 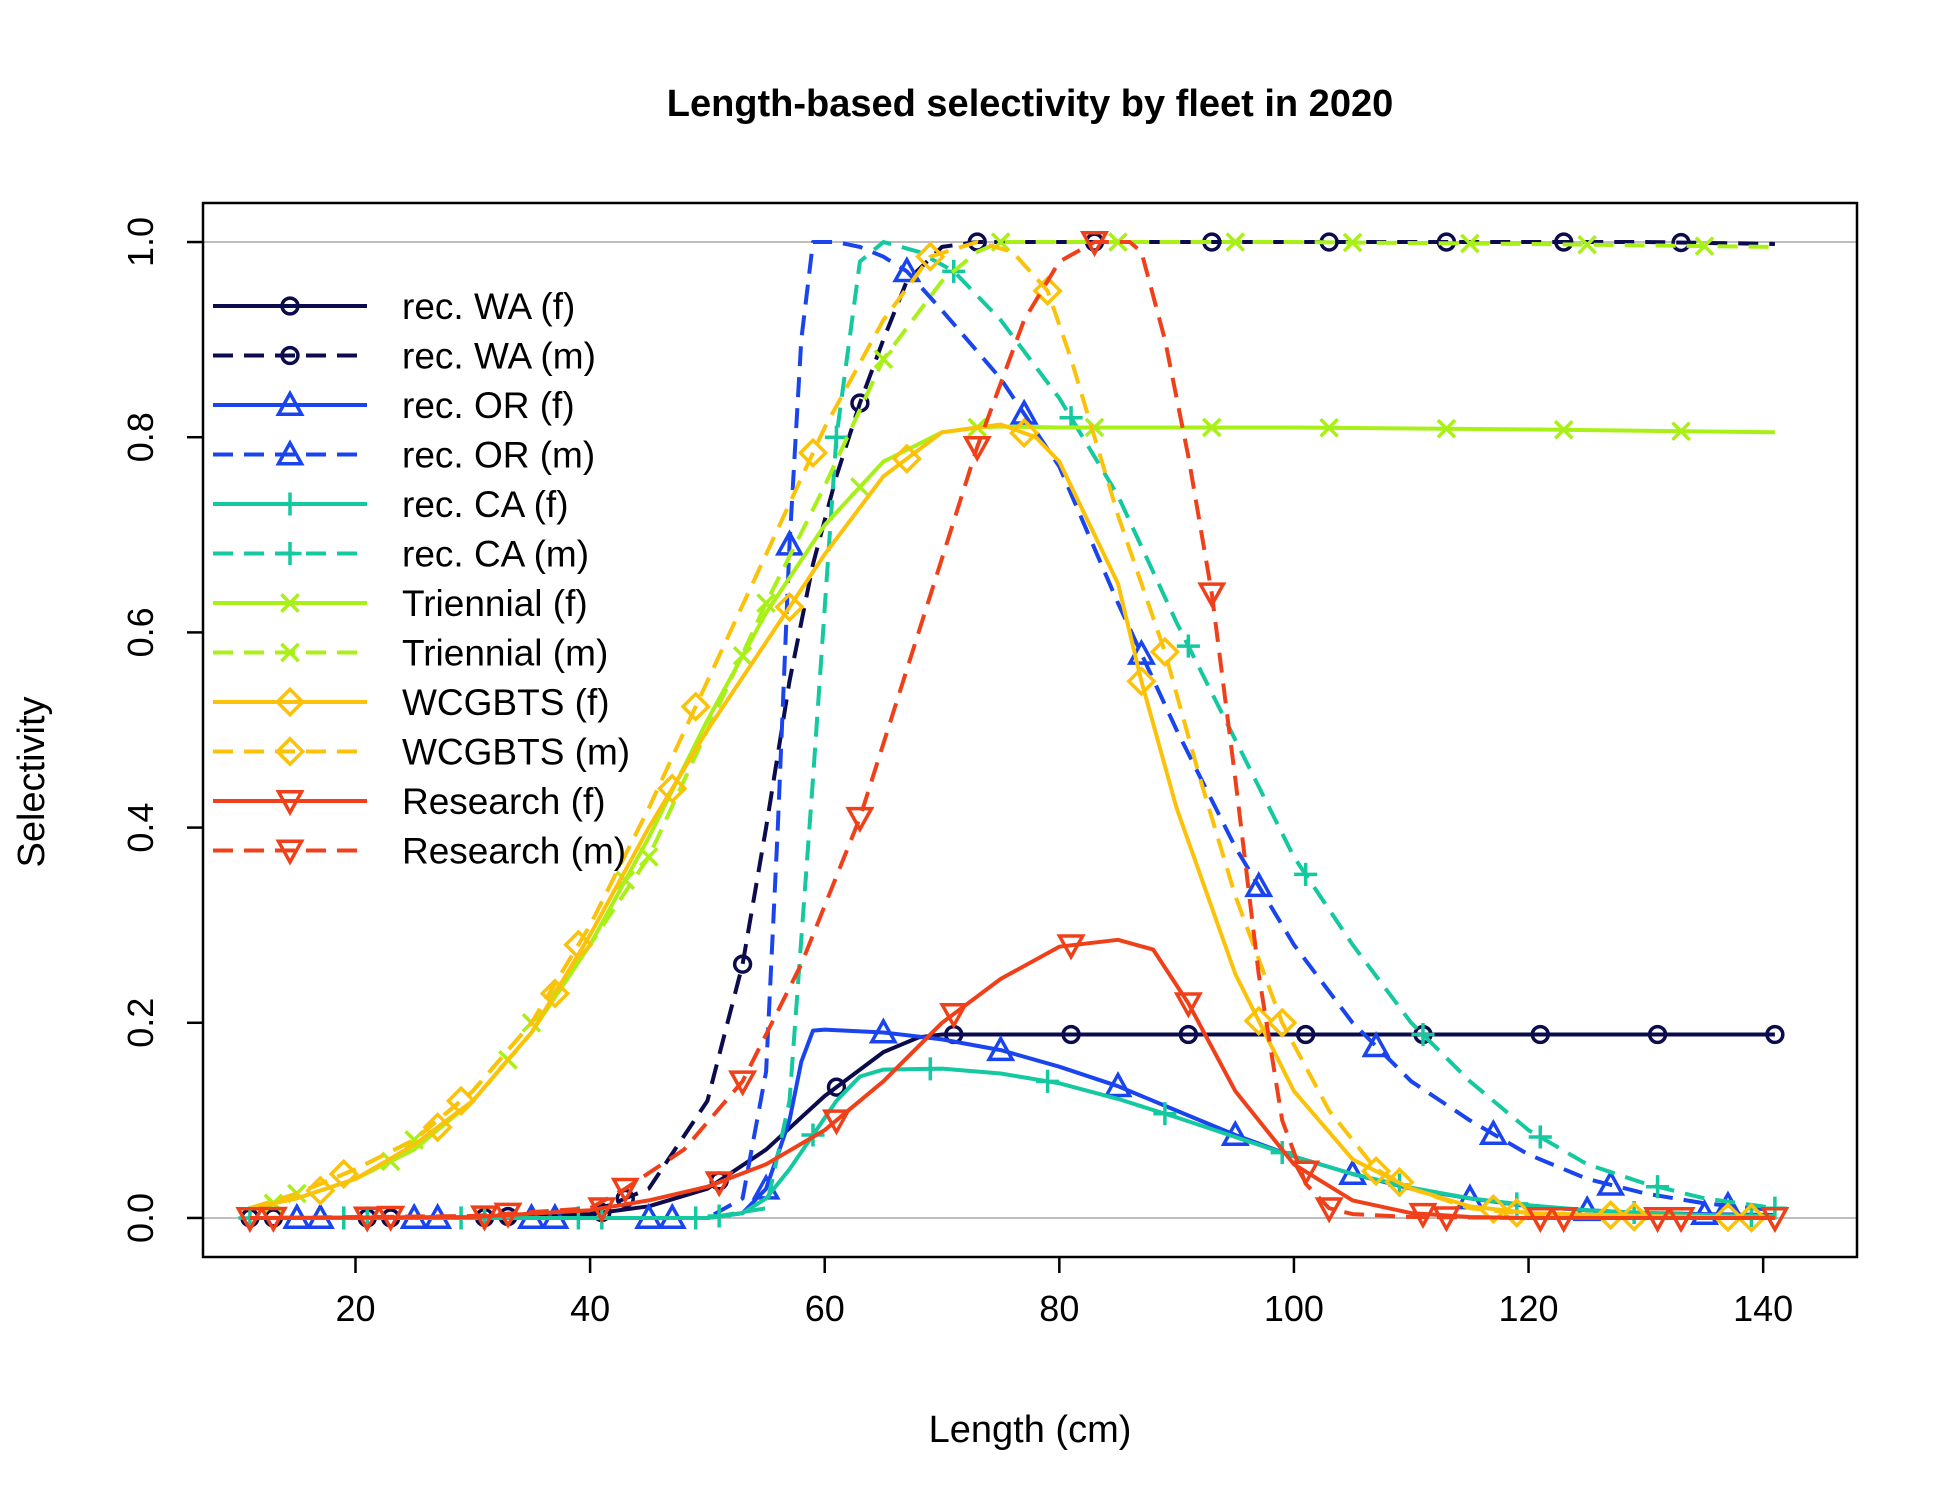 I want to click on legend-item-4: rec. CA (f), so click(x=391, y=504).